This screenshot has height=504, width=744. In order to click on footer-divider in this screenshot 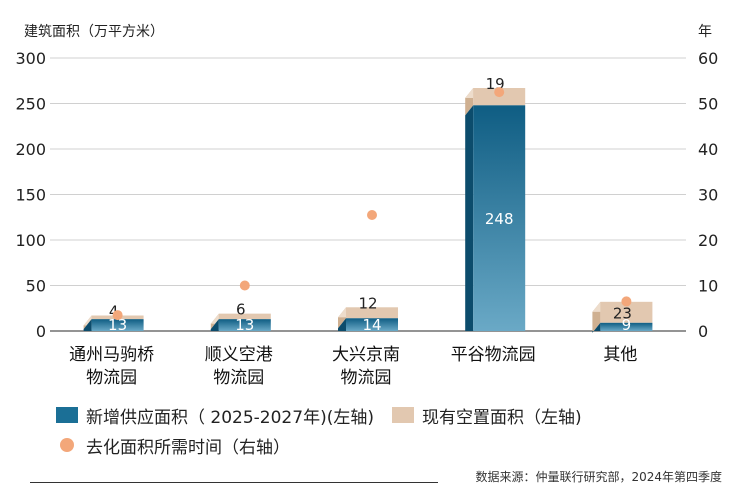, I will do `click(234, 482)`.